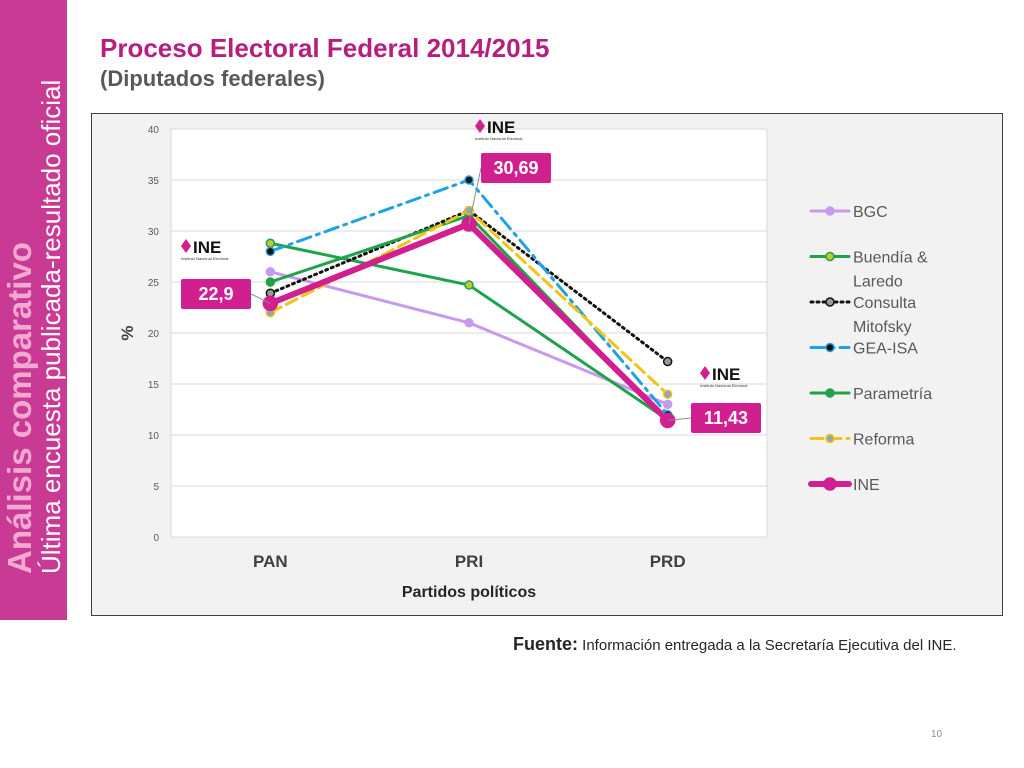 This screenshot has width=1024, height=768. I want to click on y-tick-label: 20, so click(154, 334).